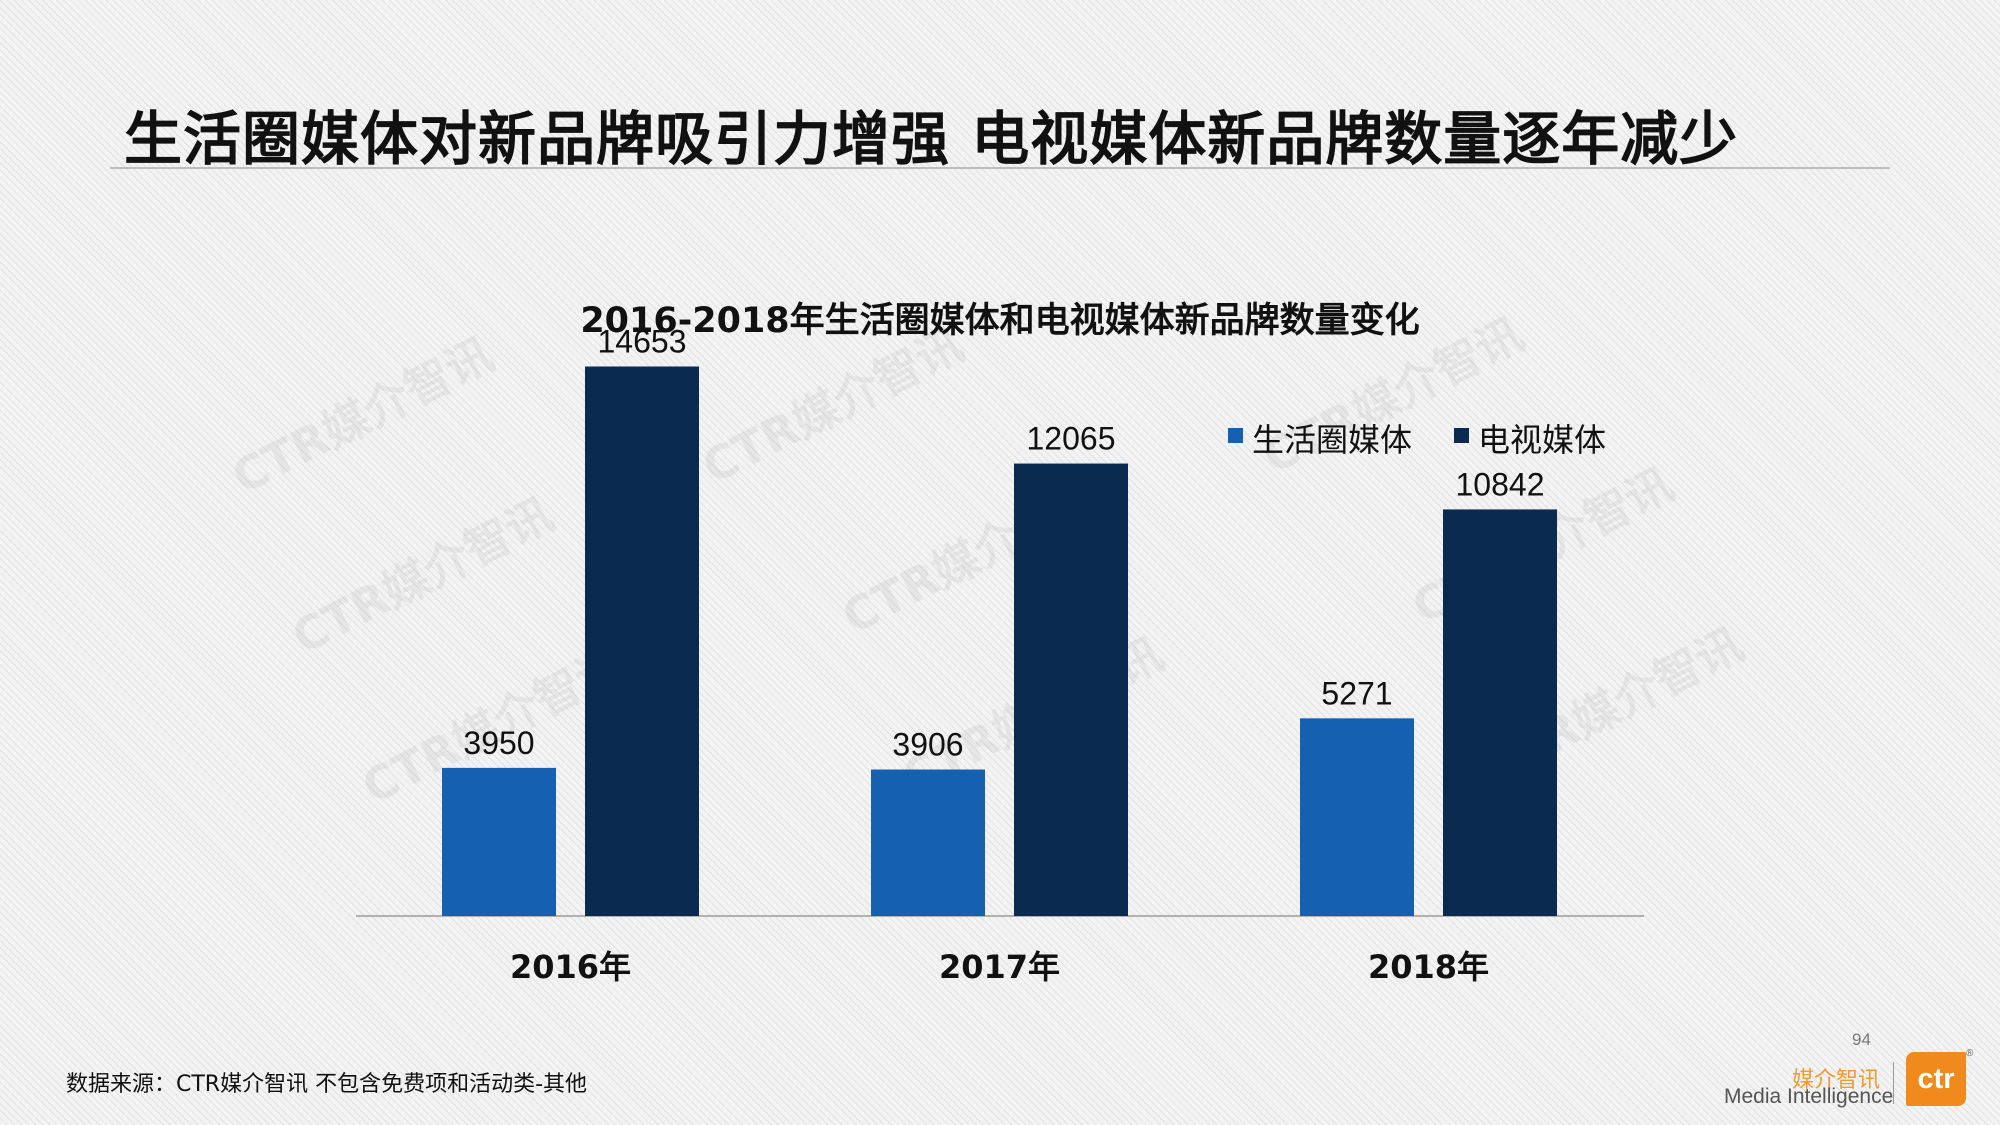  I want to click on slide-title: 生活圈媒体对新品牌吸引力增强 电视媒体新品牌数量逐年减少, so click(931, 139).